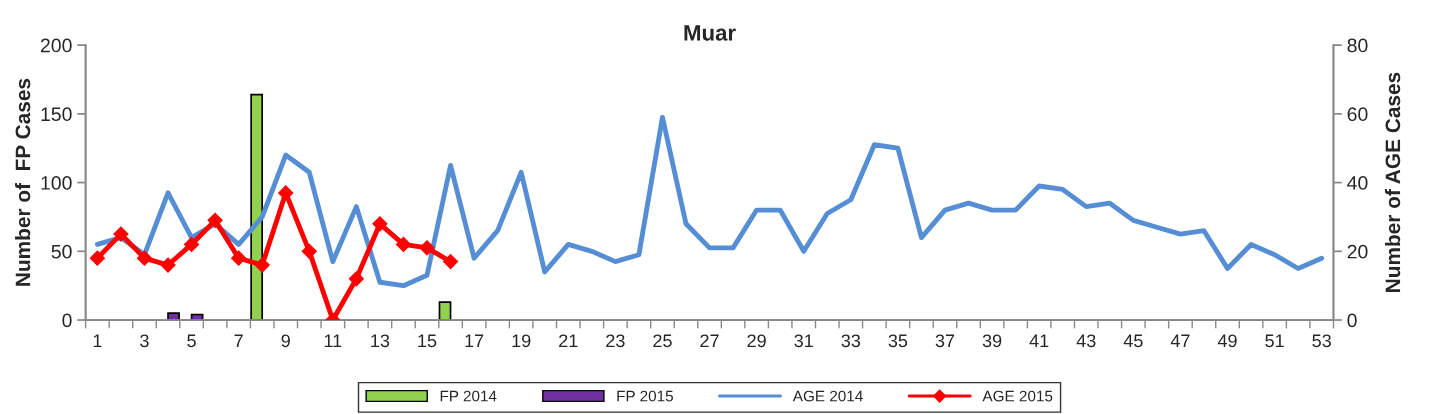 Image resolution: width=1451 pixels, height=414 pixels. Describe the element at coordinates (709, 340) in the screenshot. I see `x-tick-label: 27` at that location.